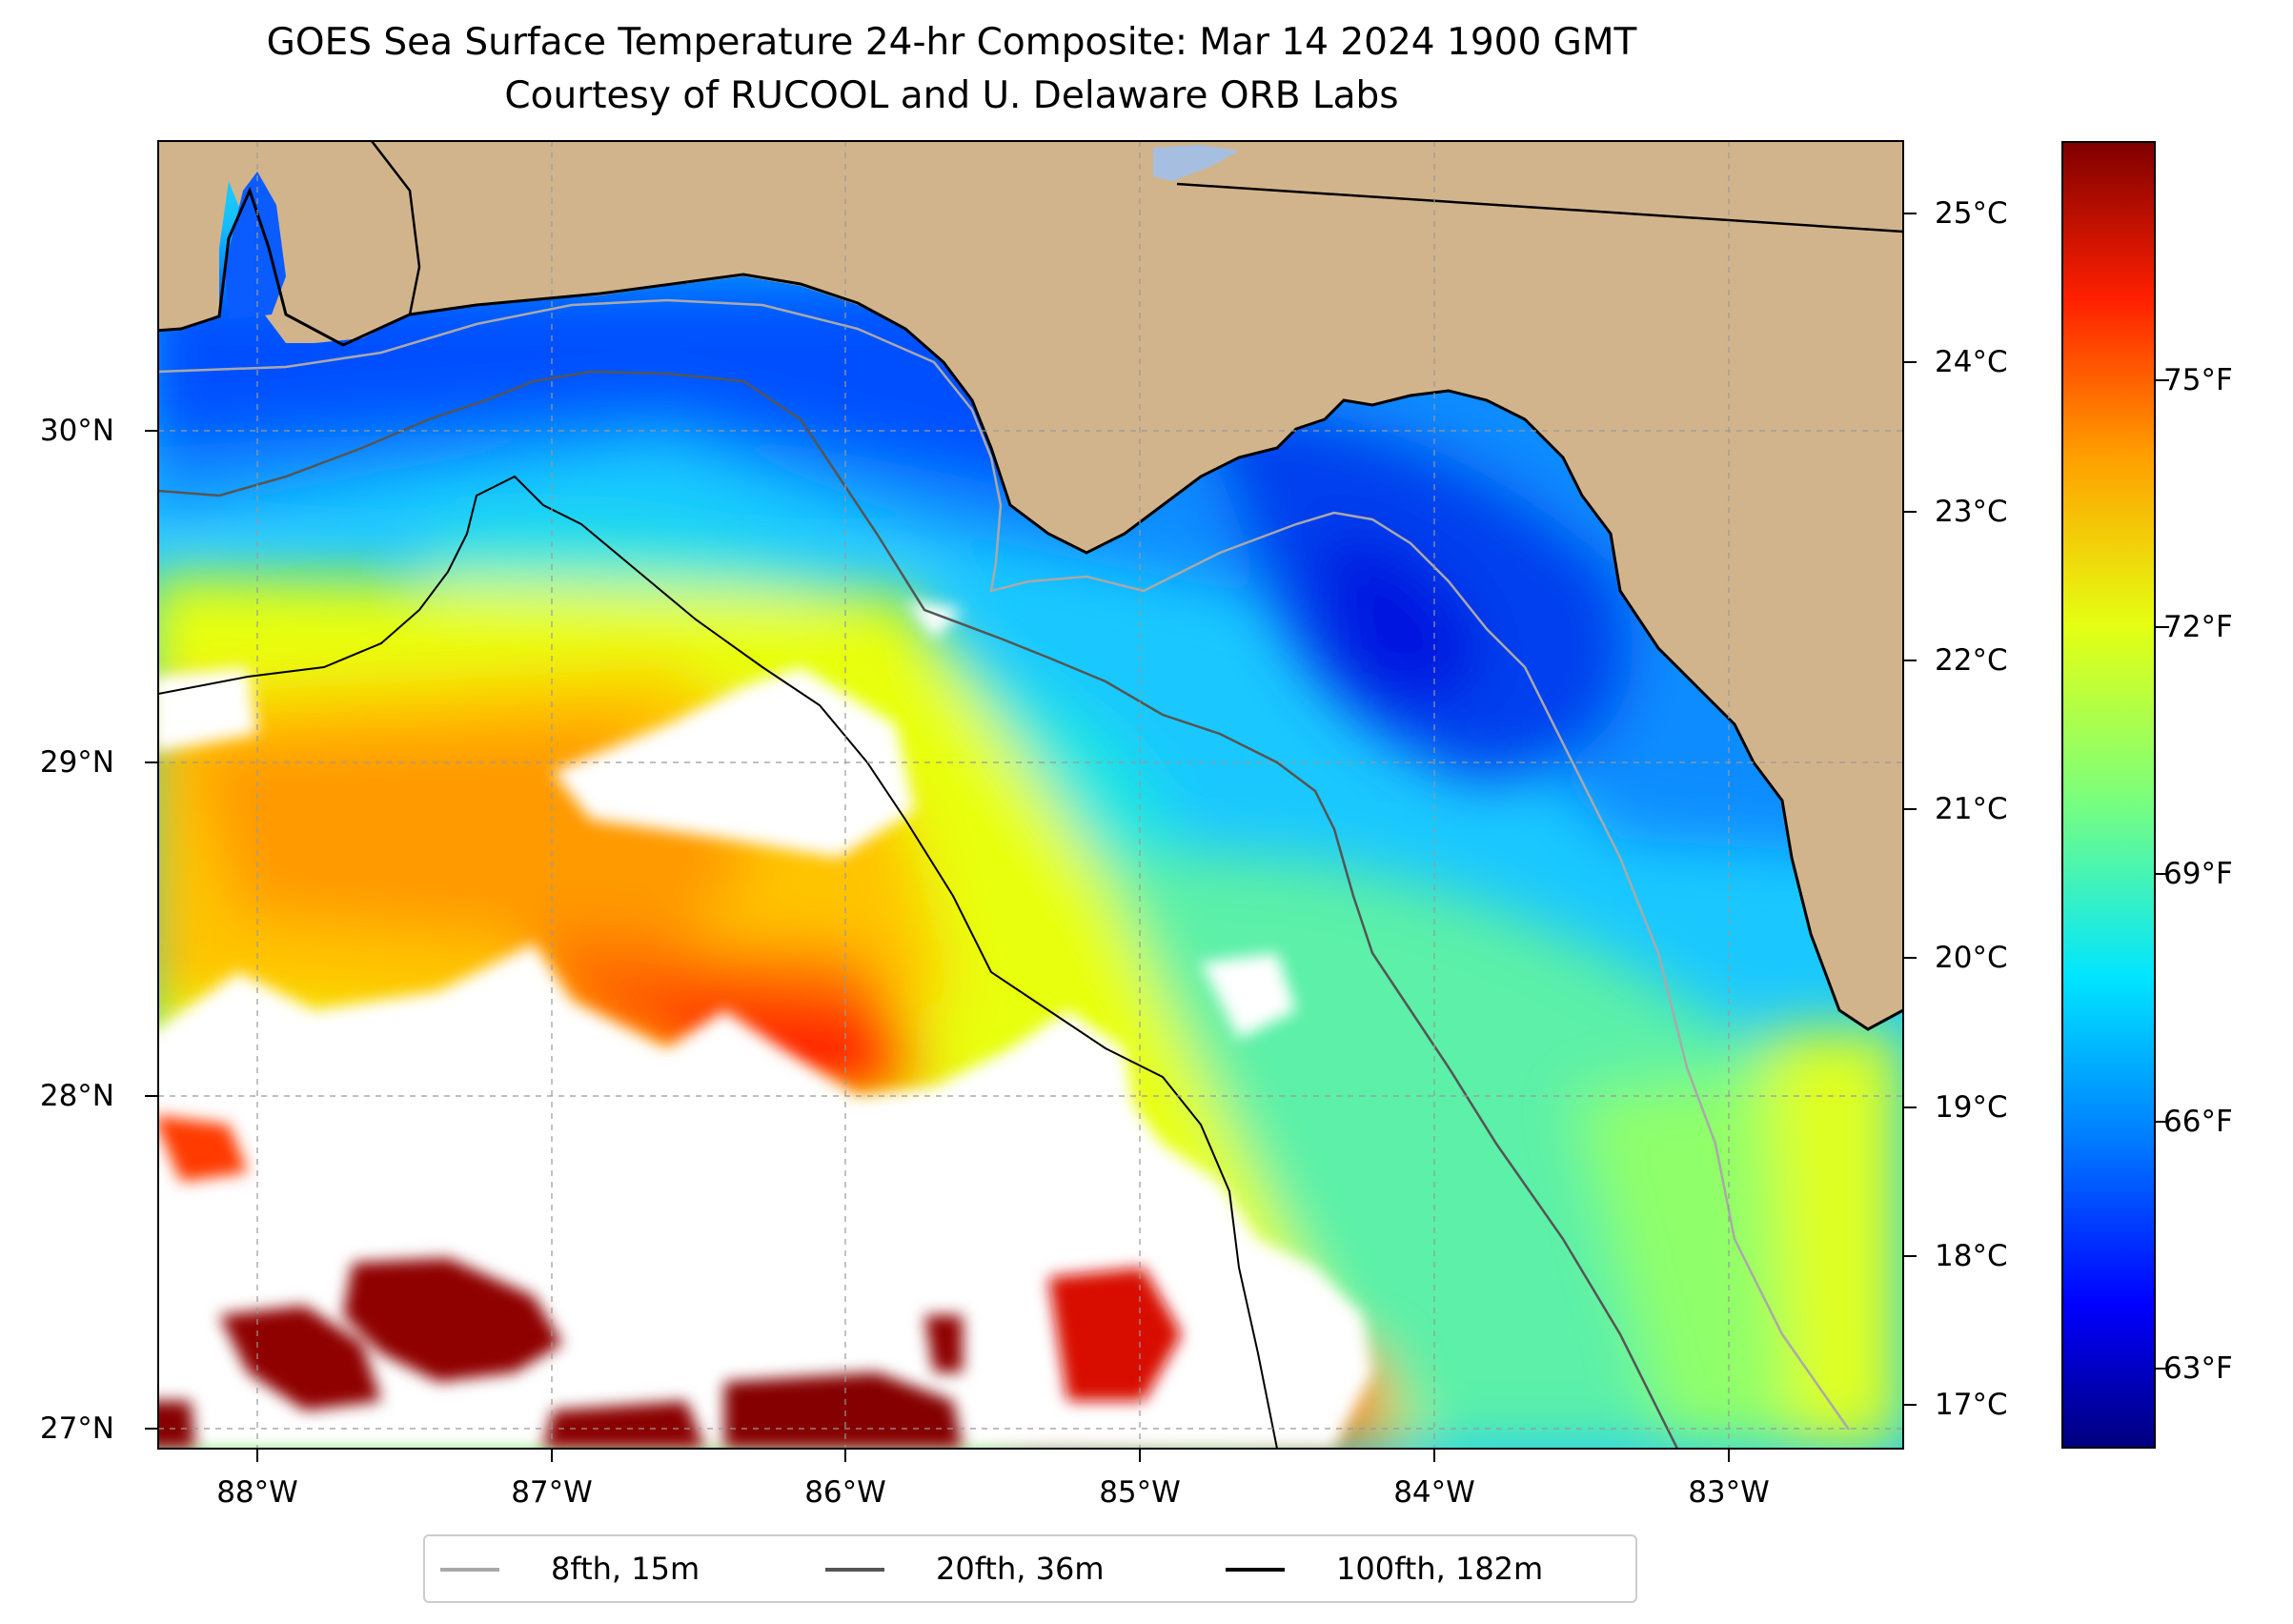 Image resolution: width=2293 pixels, height=1624 pixels. What do you see at coordinates (1196, 163) in the screenshot?
I see `lake-seminole` at bounding box center [1196, 163].